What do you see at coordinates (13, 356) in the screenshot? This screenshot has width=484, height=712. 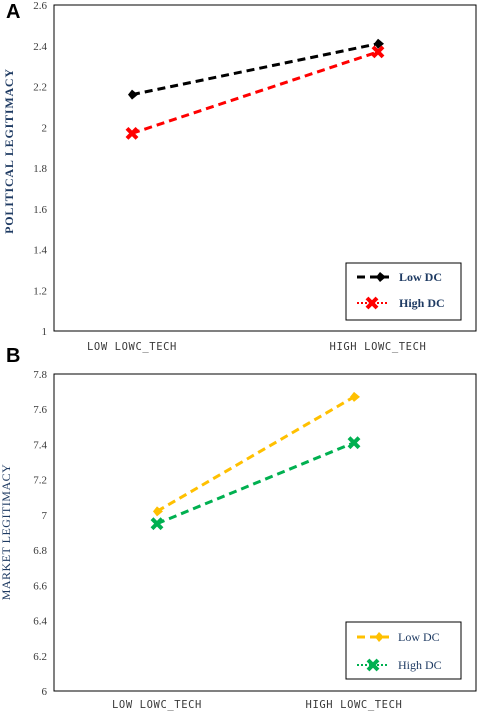 I see `panel-b-letter: B` at bounding box center [13, 356].